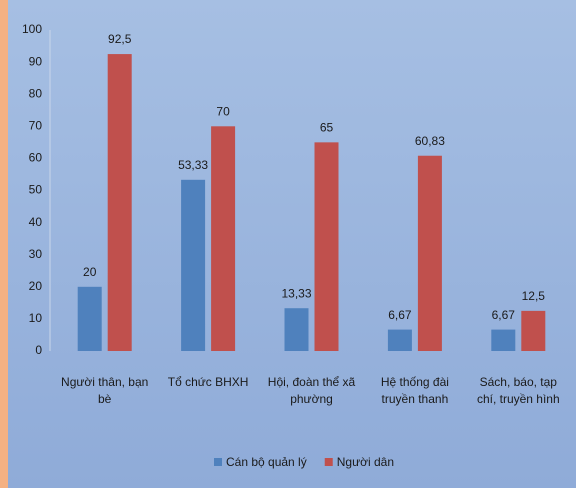 The height and width of the screenshot is (488, 576). Describe the element at coordinates (4, 244) in the screenshot. I see `side-strip` at that location.